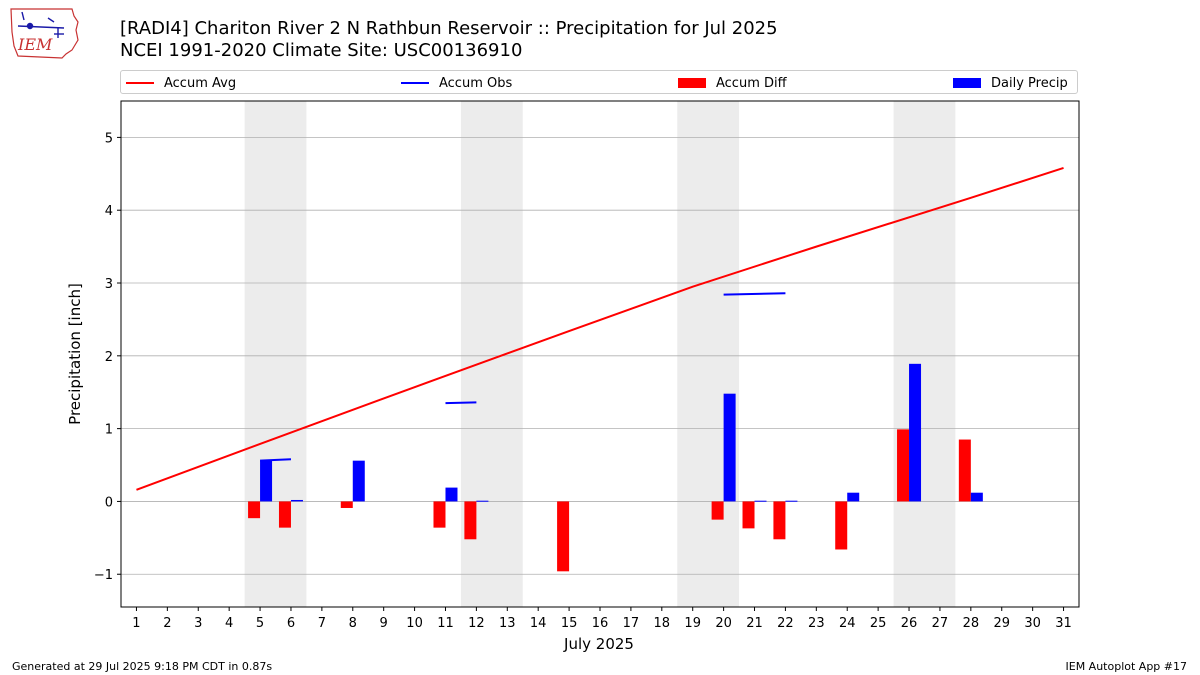 Image resolution: width=1200 pixels, height=675 pixels. Describe the element at coordinates (692, 83) in the screenshot. I see `legend-swatch-accum-diff` at that location.